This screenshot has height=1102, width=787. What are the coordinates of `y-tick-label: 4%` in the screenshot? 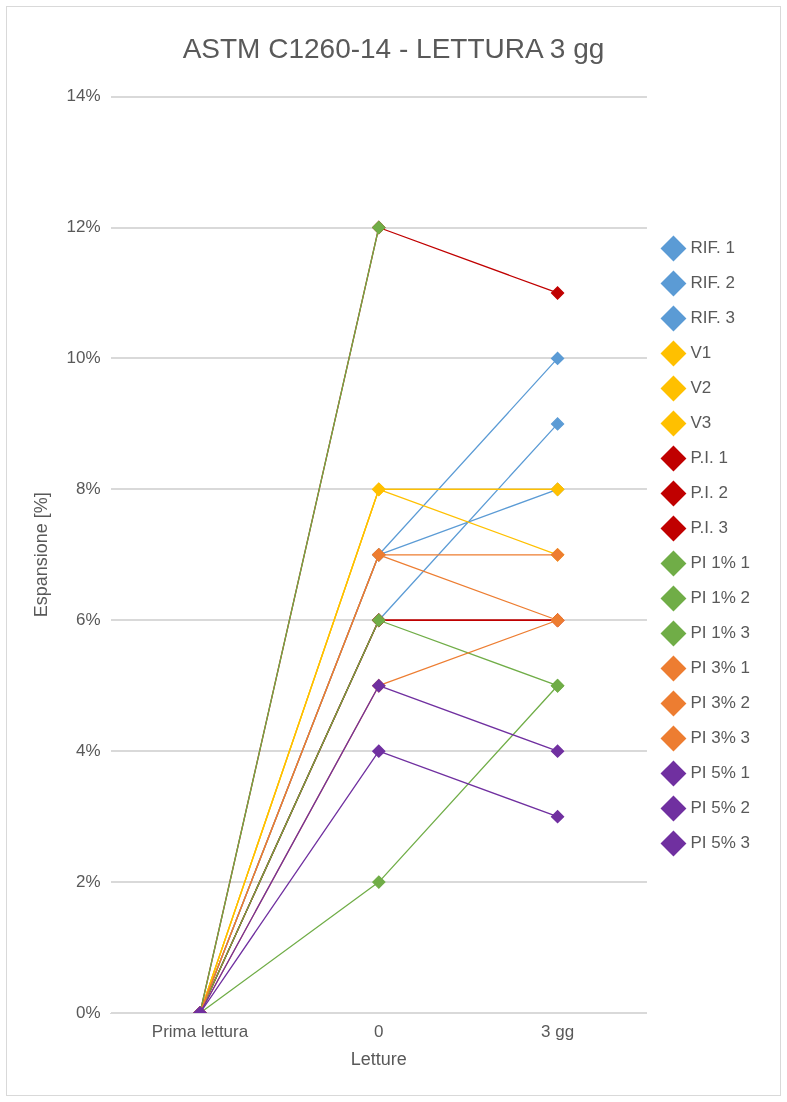 It's located at (88, 750).